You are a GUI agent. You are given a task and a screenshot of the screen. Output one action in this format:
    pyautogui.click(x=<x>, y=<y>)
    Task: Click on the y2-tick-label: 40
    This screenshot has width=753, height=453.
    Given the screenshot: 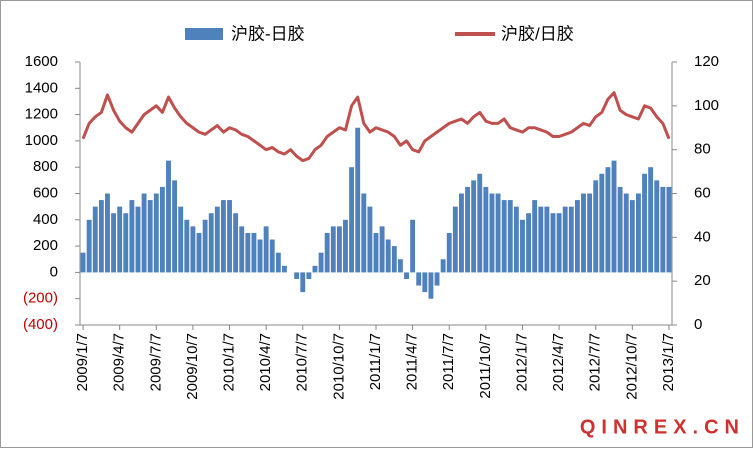 What is the action you would take?
    pyautogui.click(x=702, y=236)
    